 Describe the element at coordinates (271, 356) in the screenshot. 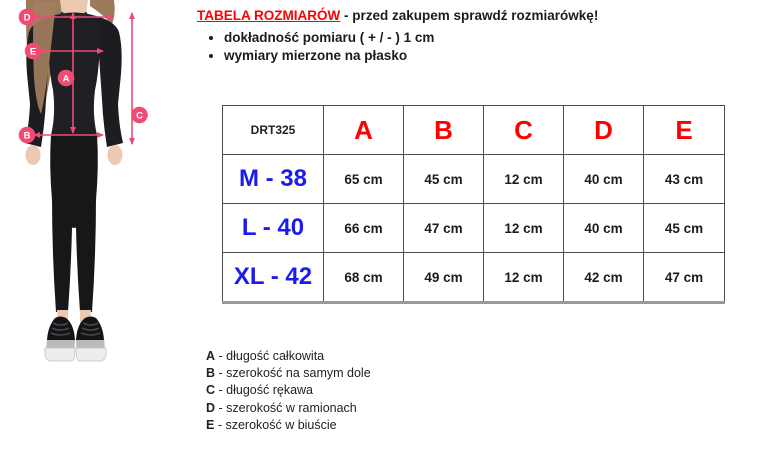

I see `legend-desc: - długość całkowita` at that location.